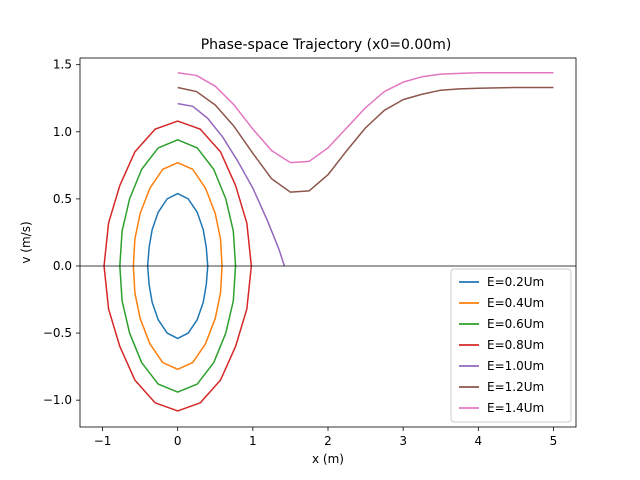  I want to click on x-tick-label: −1, so click(103, 441).